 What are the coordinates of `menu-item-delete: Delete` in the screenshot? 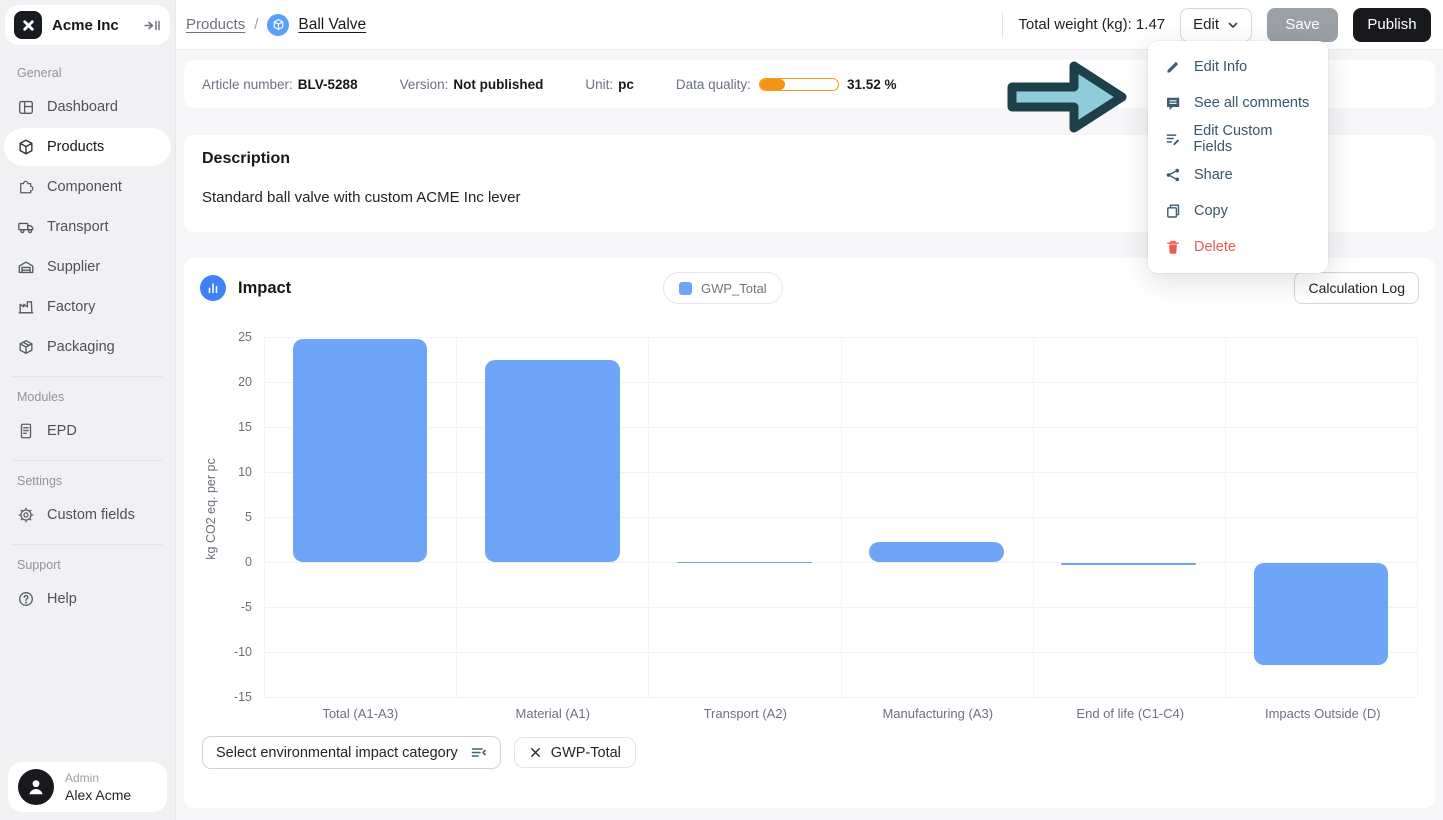 It's located at (1238, 247).